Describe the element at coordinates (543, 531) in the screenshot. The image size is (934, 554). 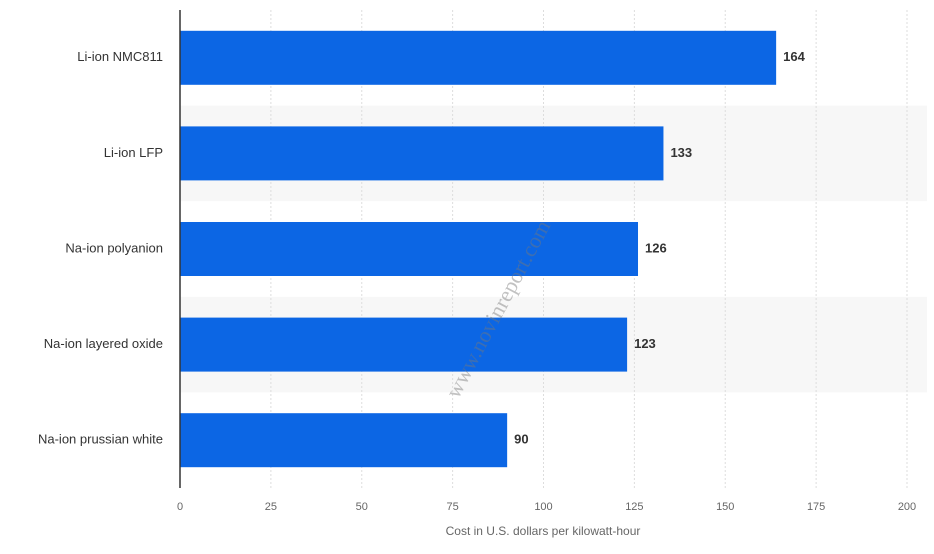
I see `x-axis-label: Cost in U.S. dollars per kilowatt-hour` at that location.